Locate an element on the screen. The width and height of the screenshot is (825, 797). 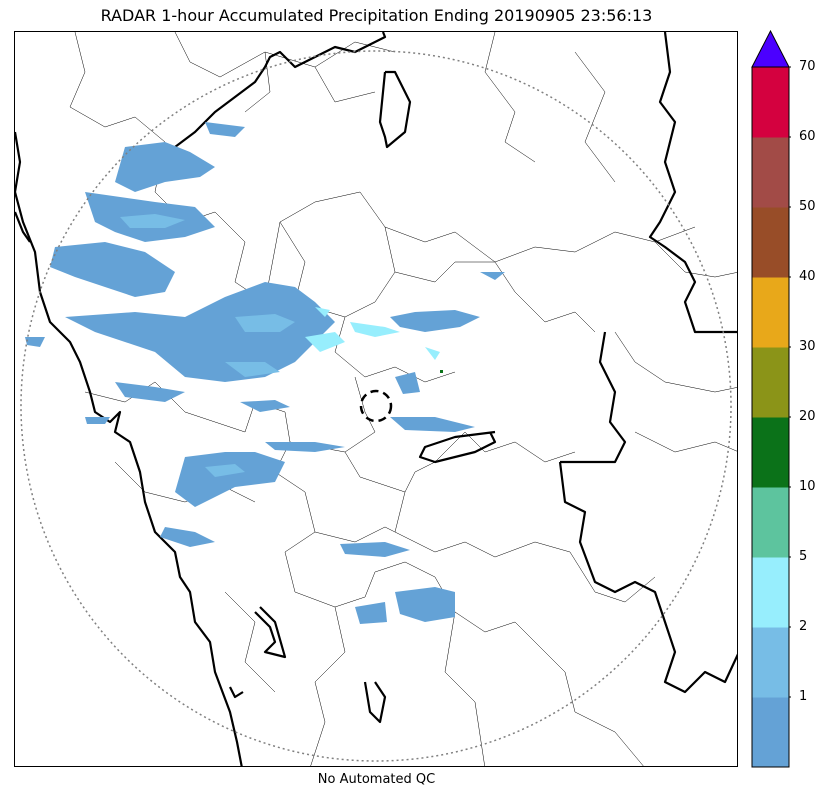
qc-note: No Automated QC is located at coordinates (376, 779).